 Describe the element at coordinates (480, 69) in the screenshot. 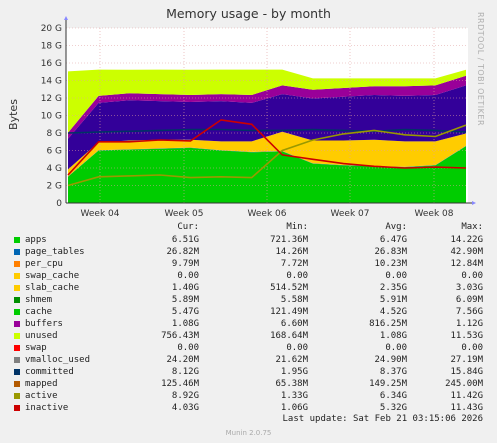

I see `rrdtool-credit: RRDTOOL / TOBI OETIKER` at that location.